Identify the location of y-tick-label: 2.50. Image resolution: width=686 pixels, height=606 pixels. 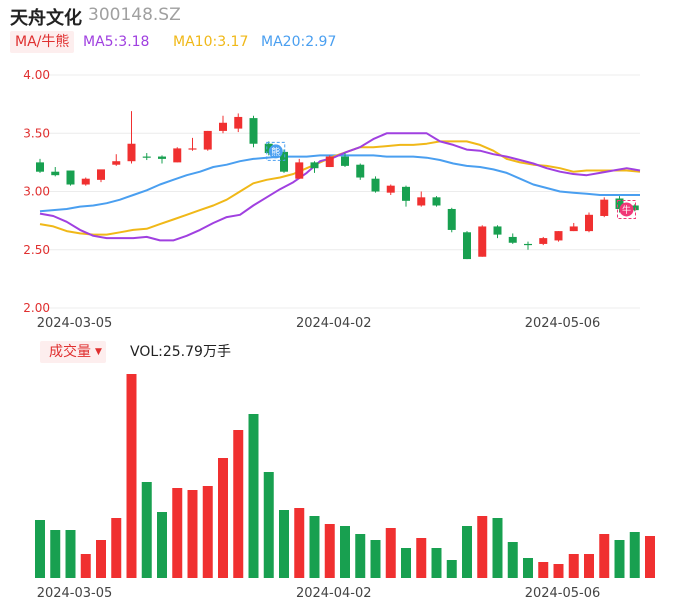
(36, 250).